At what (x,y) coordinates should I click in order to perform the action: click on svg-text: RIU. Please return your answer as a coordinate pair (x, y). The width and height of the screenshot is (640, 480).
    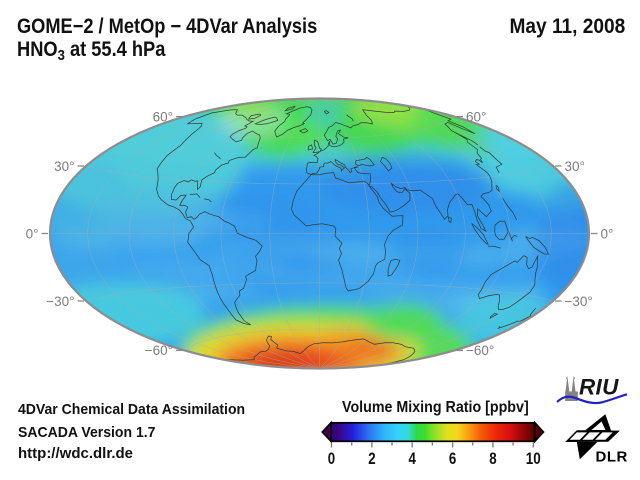
    Looking at the image, I should click on (599, 387).